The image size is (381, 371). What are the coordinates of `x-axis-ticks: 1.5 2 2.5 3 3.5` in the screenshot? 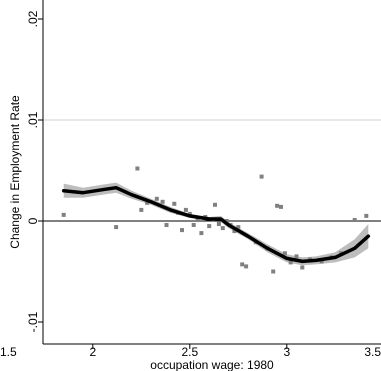 It's located at (190, 351).